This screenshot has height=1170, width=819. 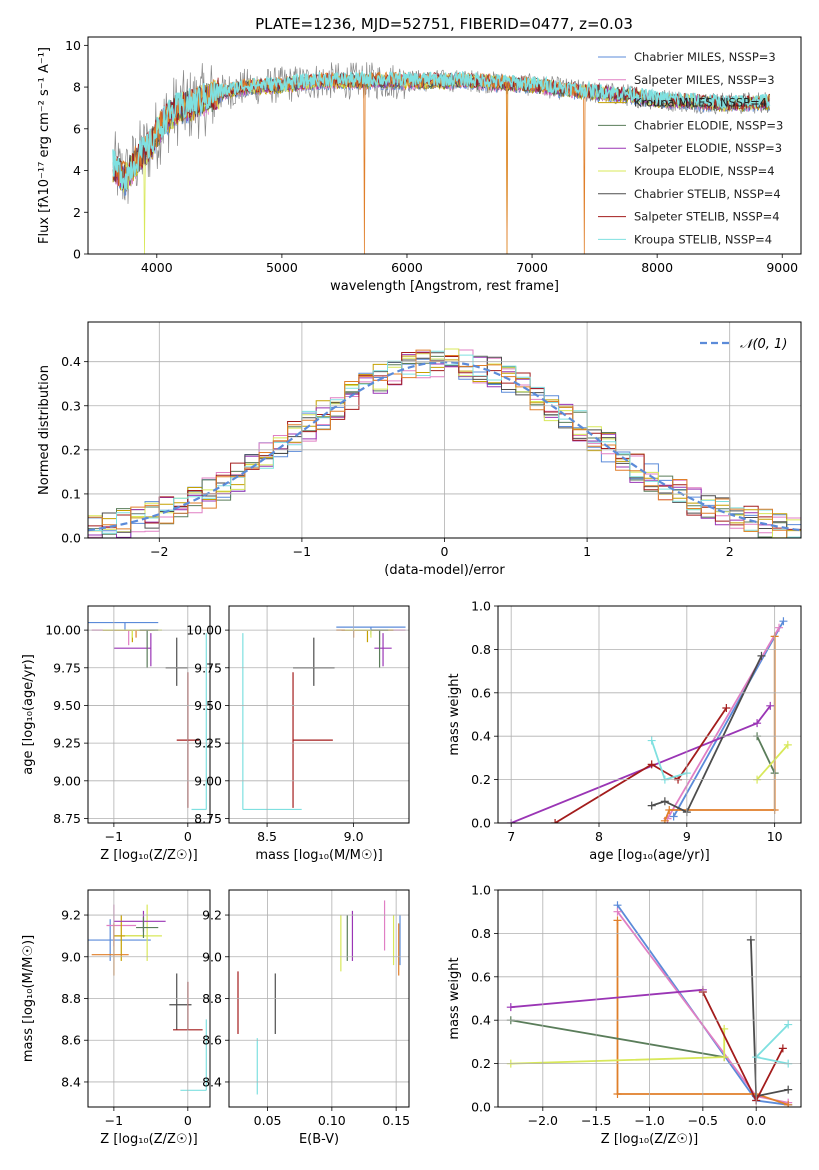 I want to click on weight_vs_Z-ytick-label: 0.0, so click(x=481, y=1107).